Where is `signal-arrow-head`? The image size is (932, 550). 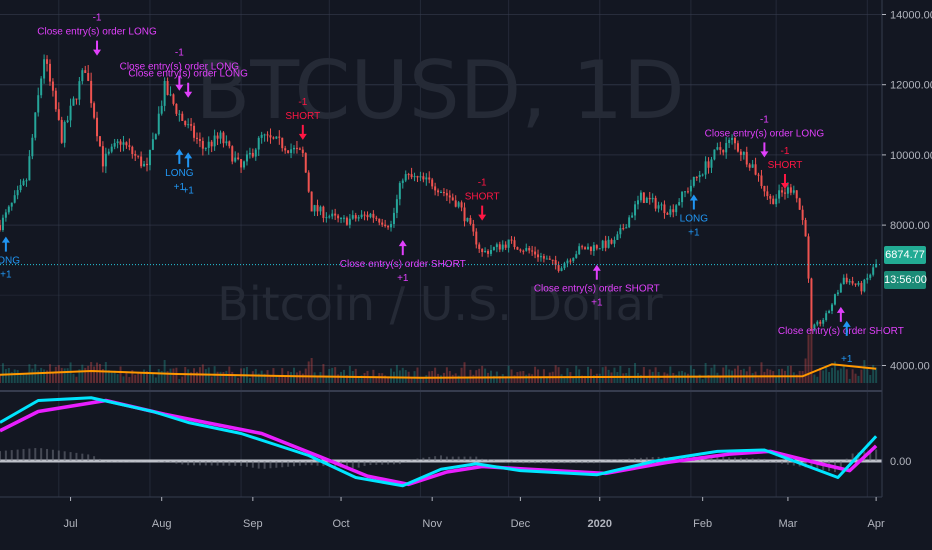 signal-arrow-head is located at coordinates (840, 309).